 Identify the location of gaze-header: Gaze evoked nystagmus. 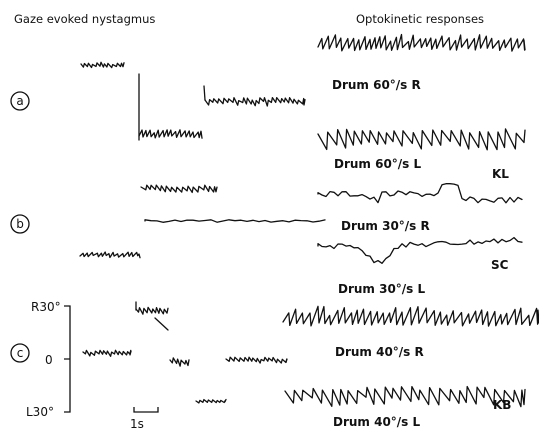
(84, 19).